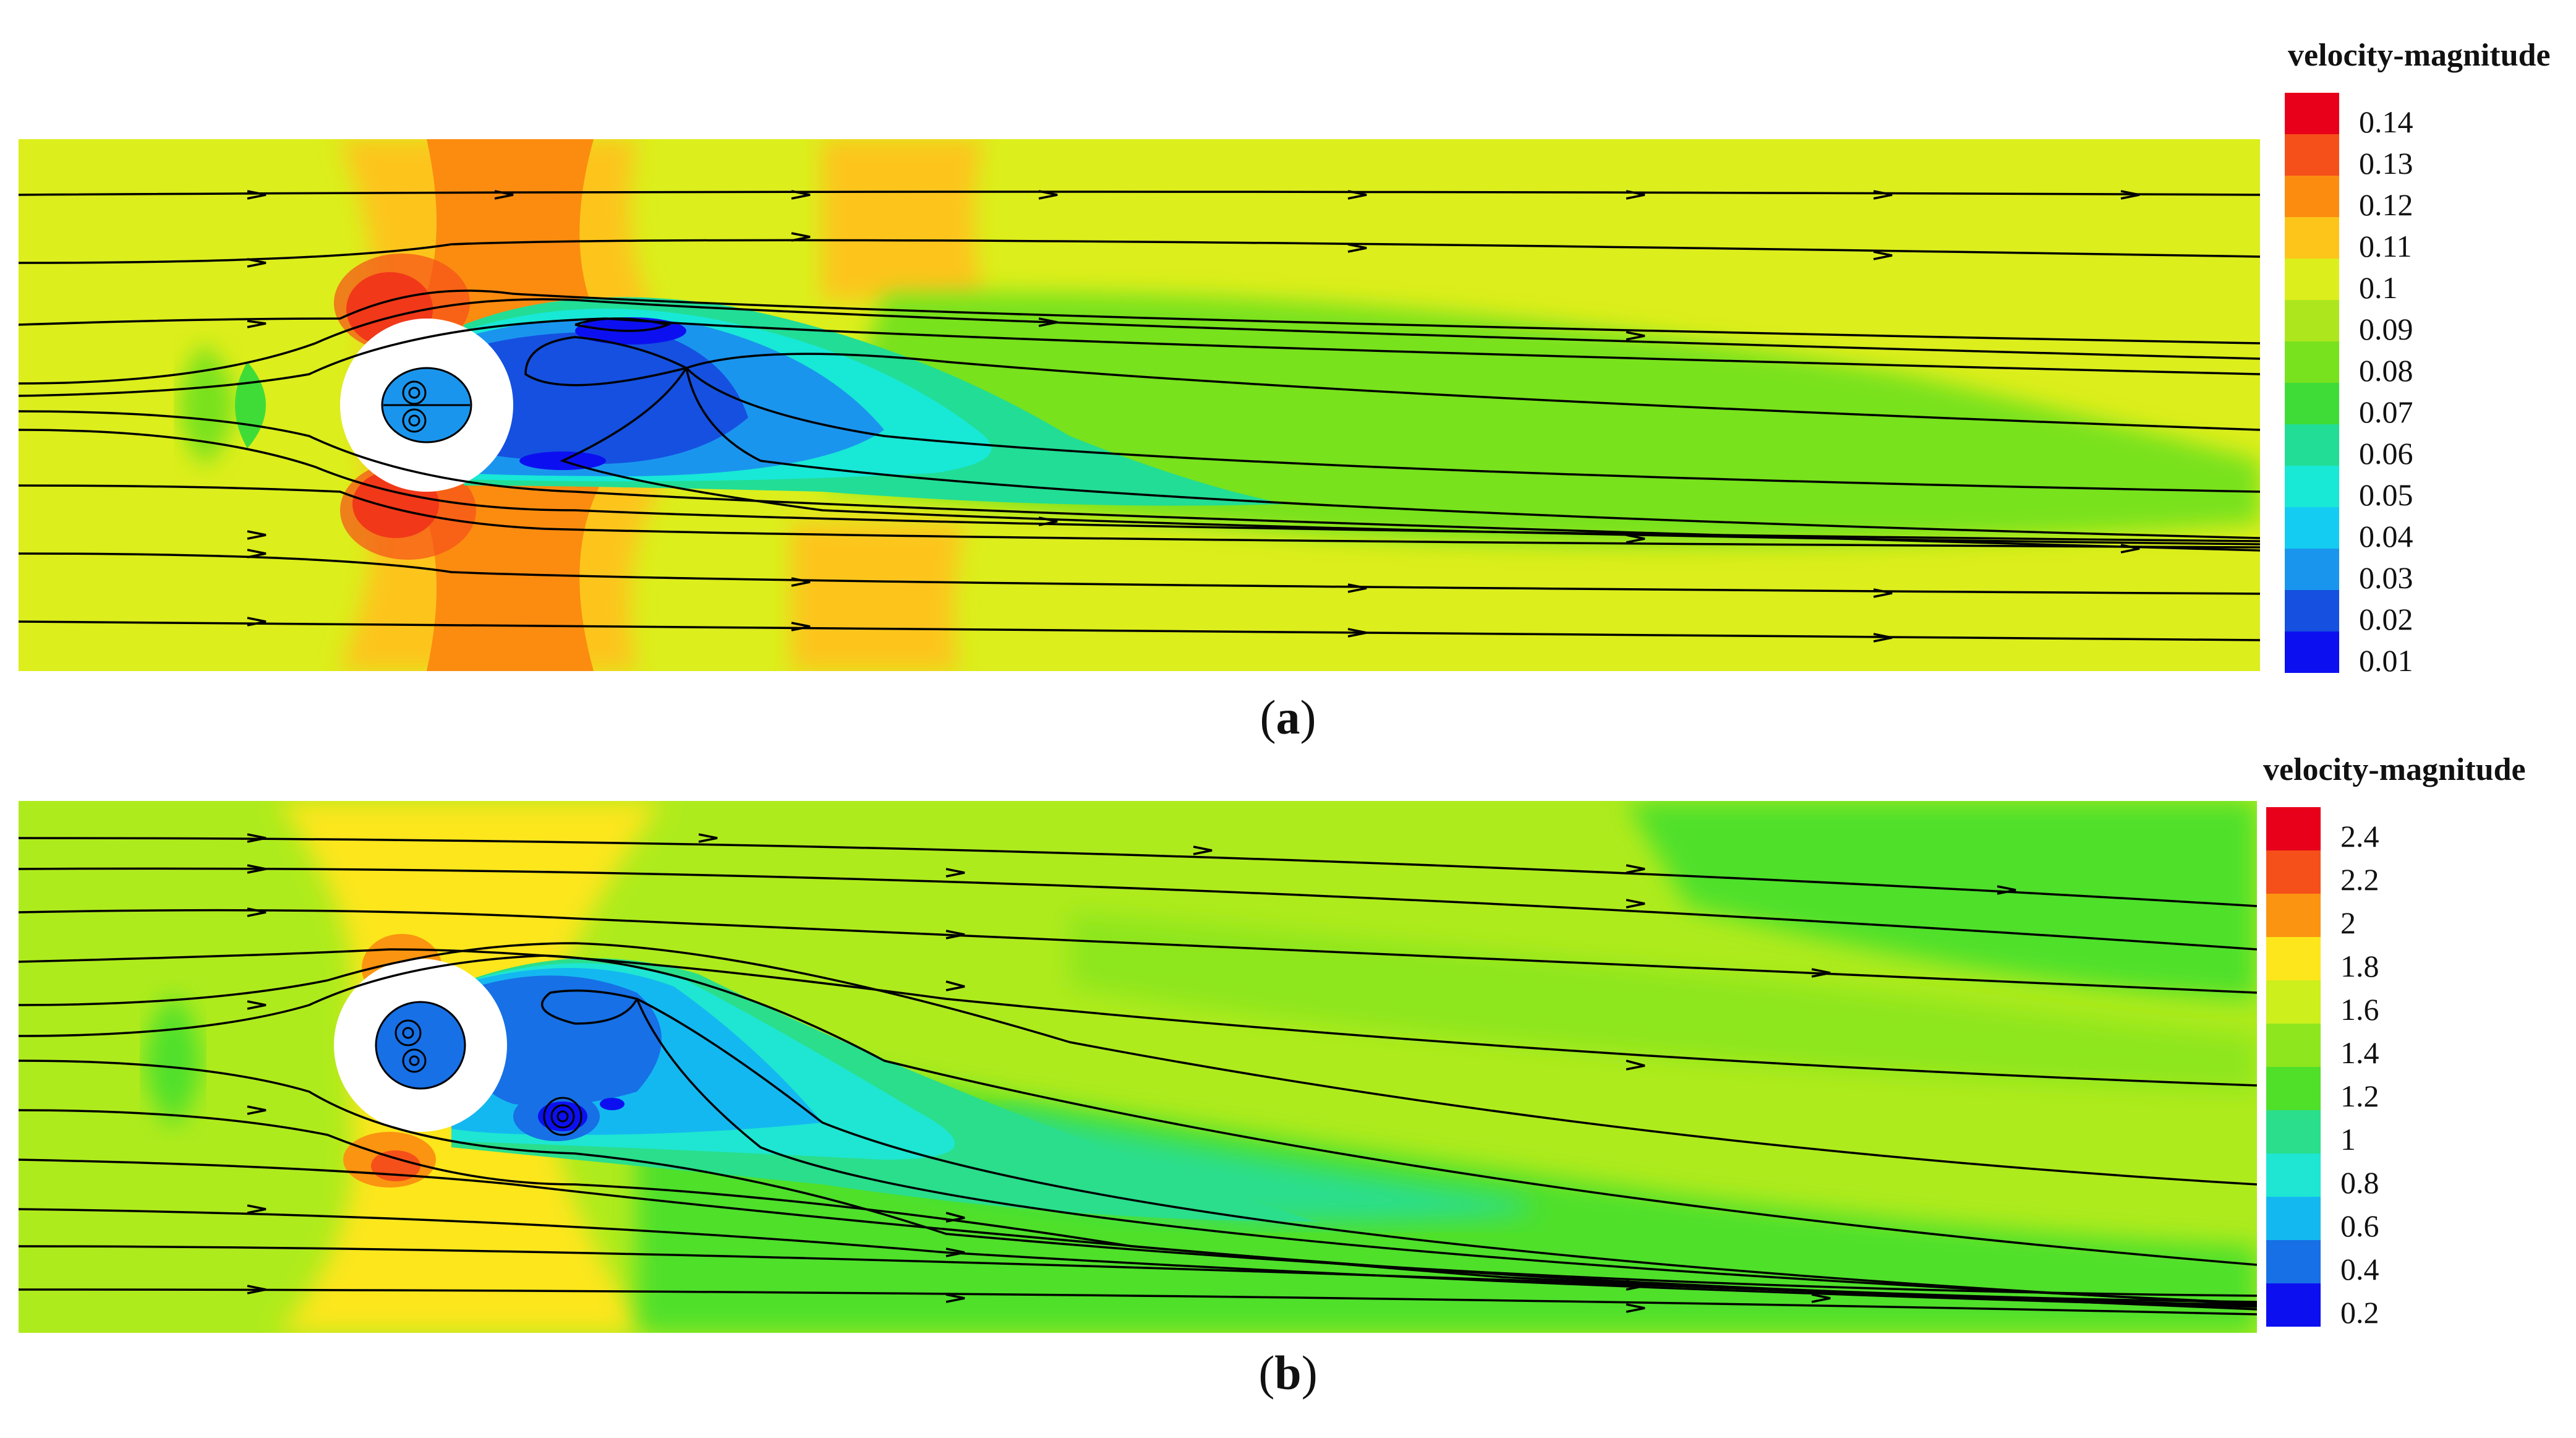 The width and height of the screenshot is (2576, 1438). I want to click on legend-tick-label: 0.05, so click(2386, 494).